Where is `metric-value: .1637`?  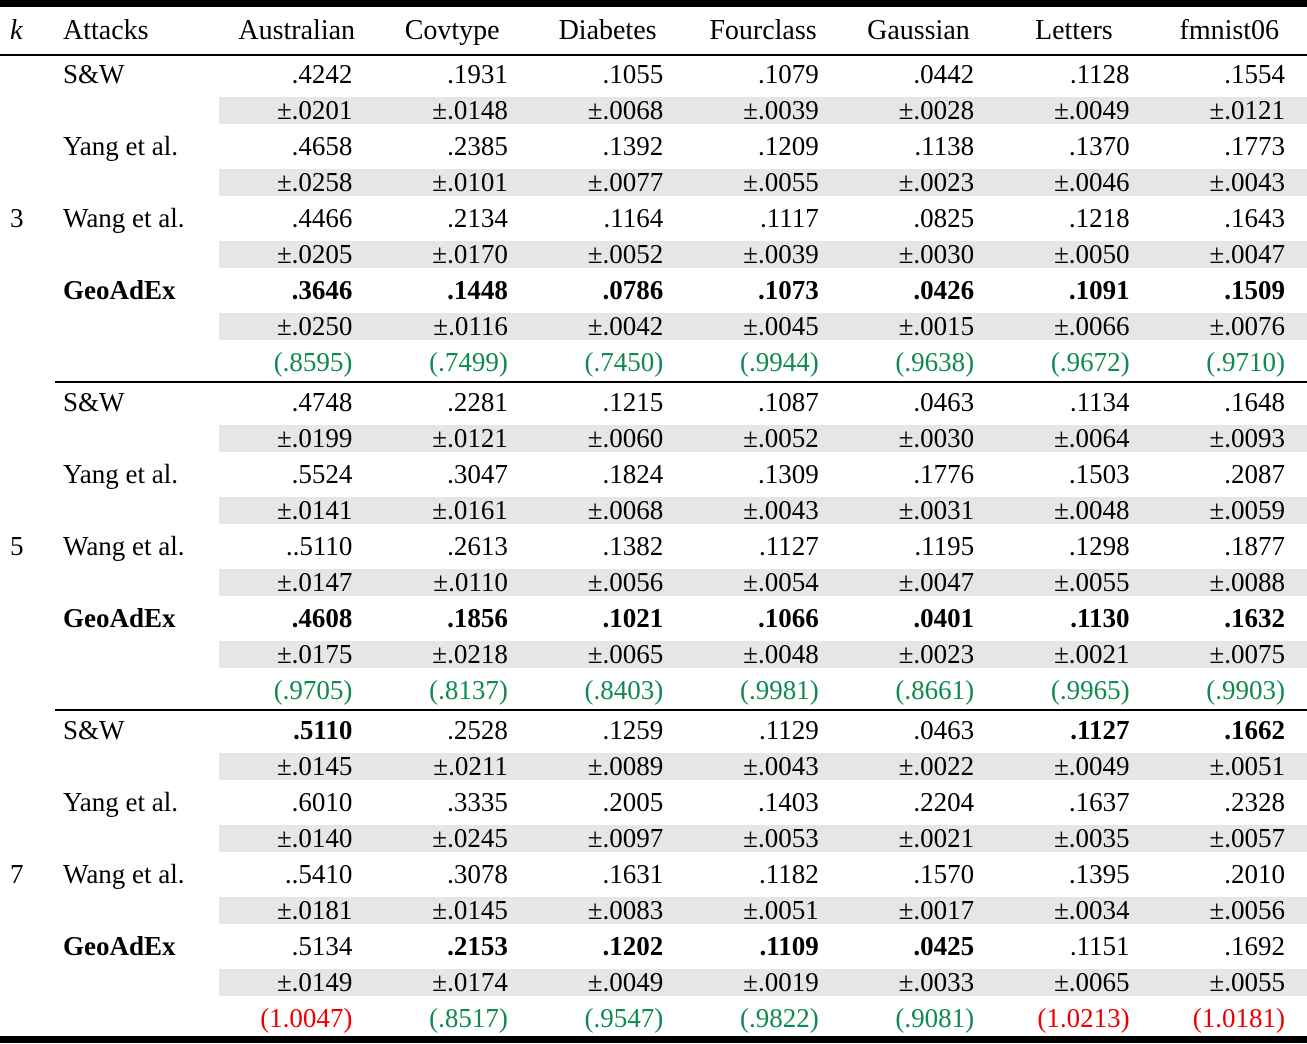 metric-value: .1637 is located at coordinates (1099, 801).